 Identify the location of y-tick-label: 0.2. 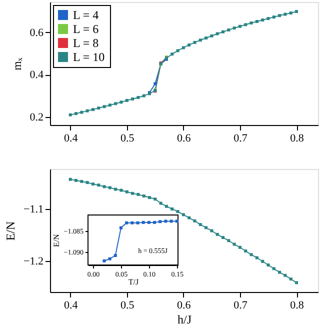
(37, 117).